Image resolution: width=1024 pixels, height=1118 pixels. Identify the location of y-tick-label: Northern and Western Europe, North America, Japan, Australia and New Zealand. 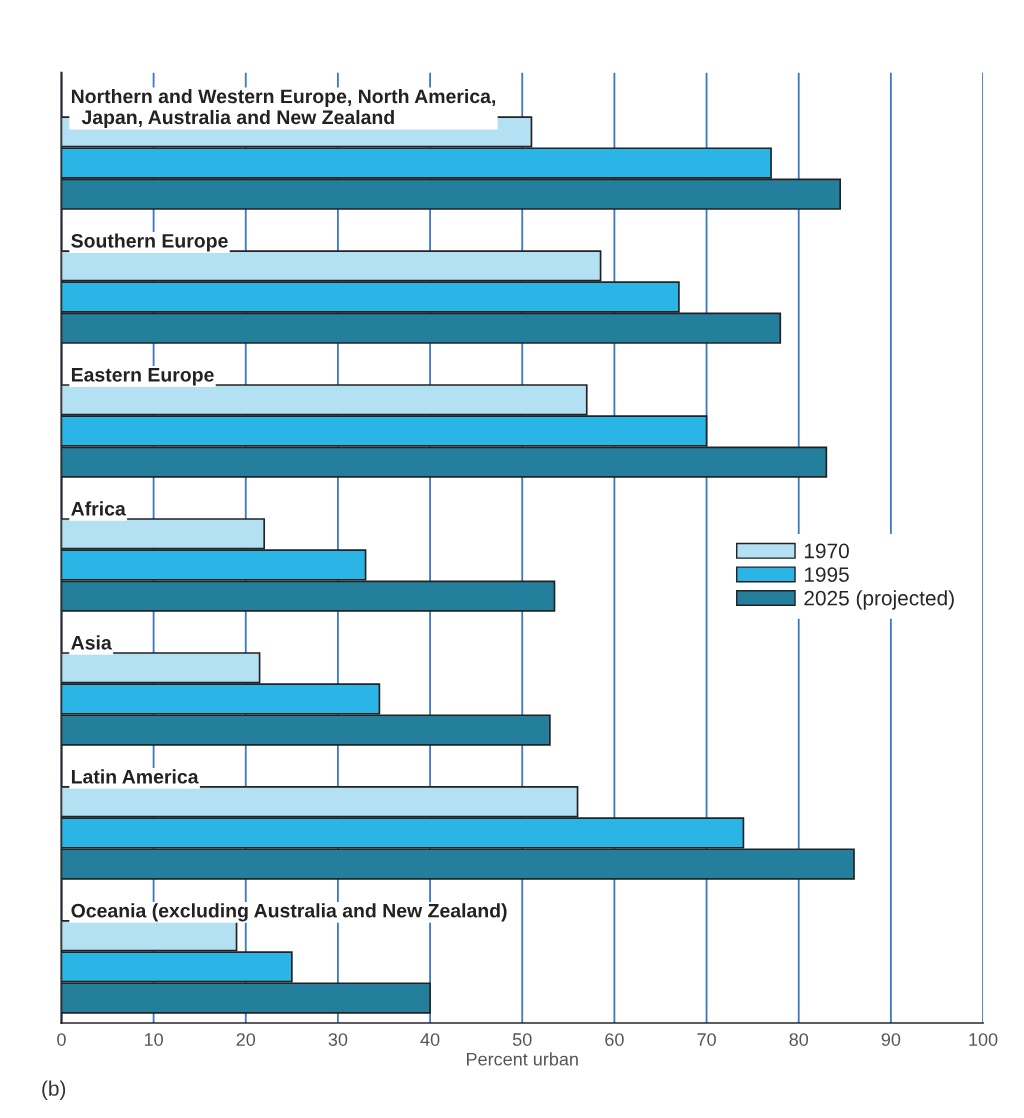
(283, 108).